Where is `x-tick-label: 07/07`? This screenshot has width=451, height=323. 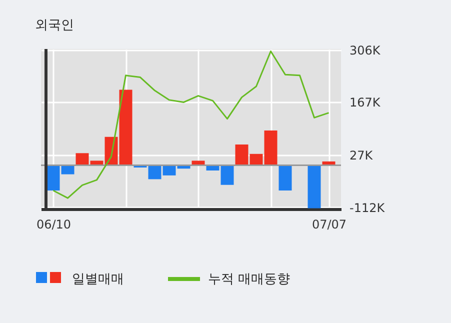 x-tick-label: 07/07 is located at coordinates (329, 225).